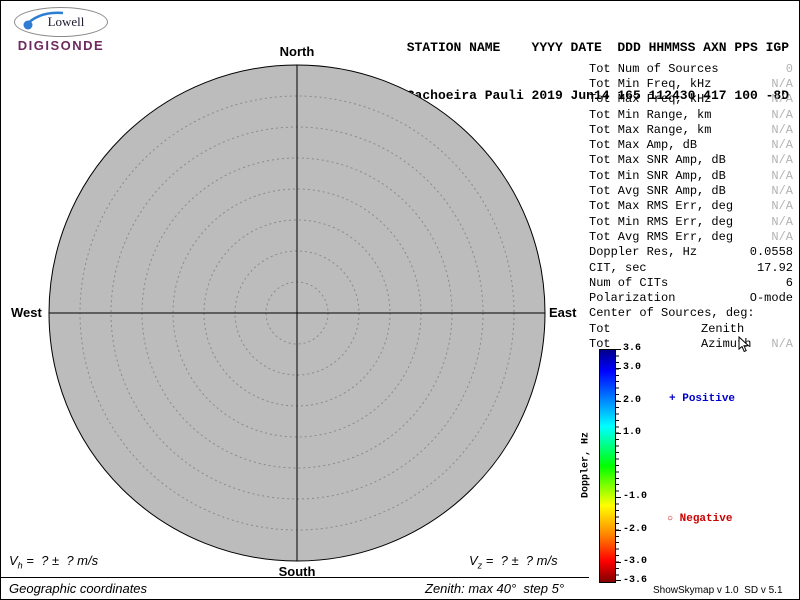 The image size is (800, 600). What do you see at coordinates (789, 282) in the screenshot?
I see `stat-value: 6` at bounding box center [789, 282].